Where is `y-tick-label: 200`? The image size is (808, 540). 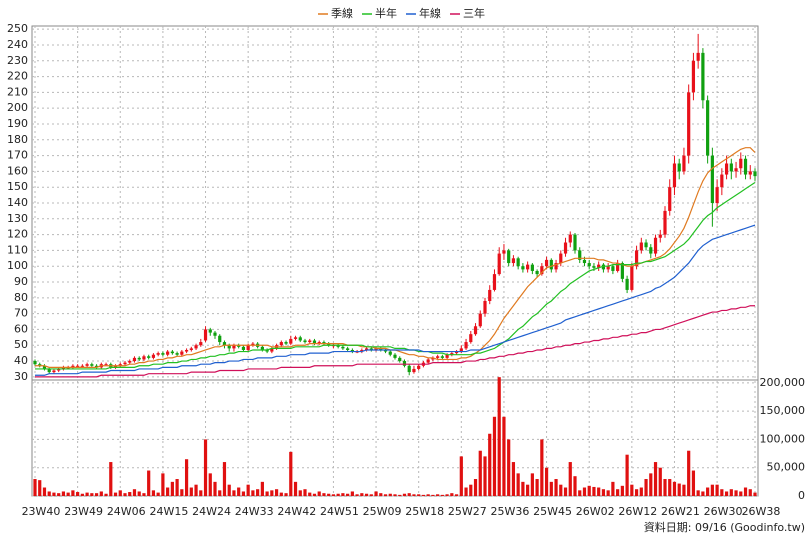
y-tick-label: 200 is located at coordinates (17, 107).